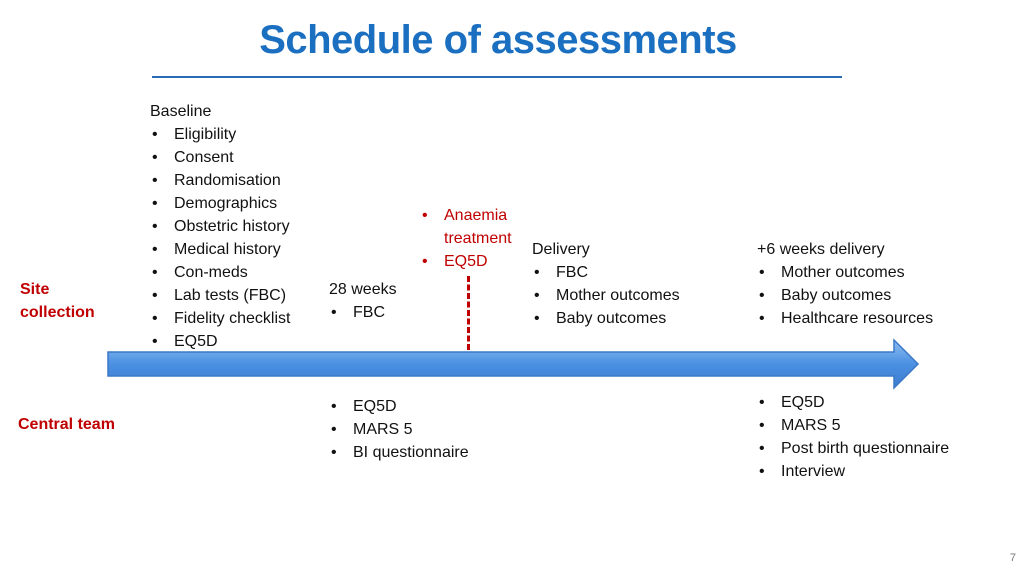 This screenshot has width=1024, height=576. What do you see at coordinates (411, 452) in the screenshot?
I see `list-item-text: BI questionnaire` at bounding box center [411, 452].